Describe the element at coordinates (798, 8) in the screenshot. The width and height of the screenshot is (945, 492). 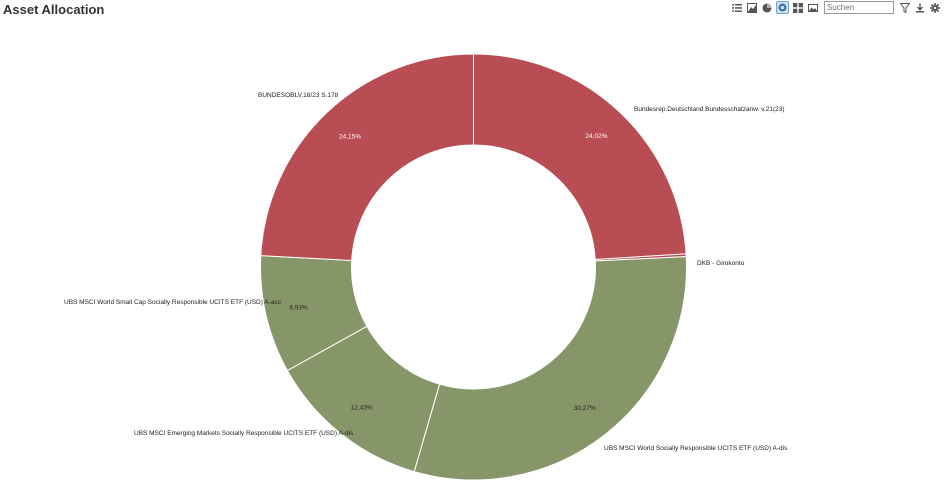
I see `grid-icon` at that location.